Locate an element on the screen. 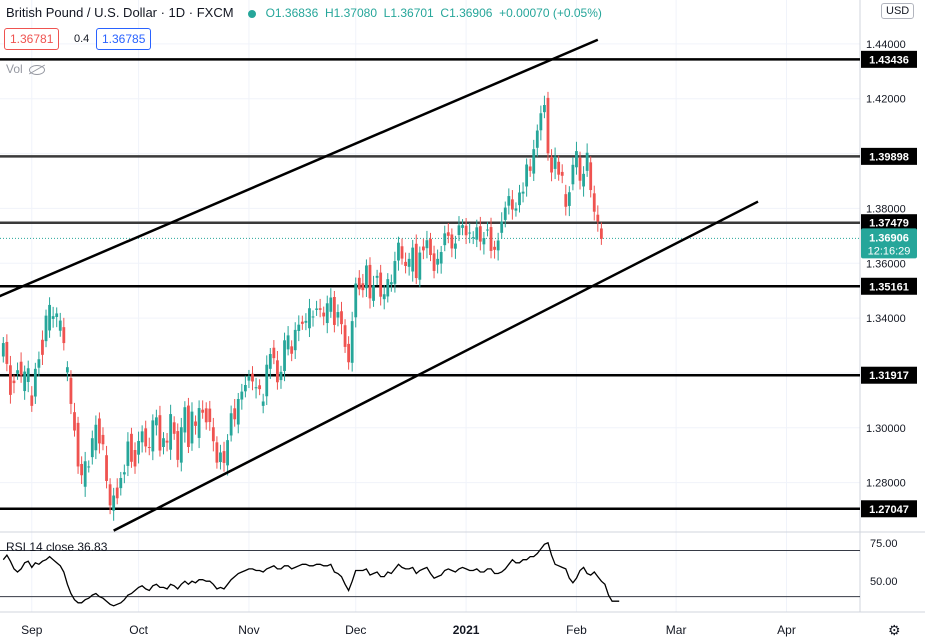  symbol-title: British Pound / U.S. Dollar · 1D · FXCM is located at coordinates (120, 12).